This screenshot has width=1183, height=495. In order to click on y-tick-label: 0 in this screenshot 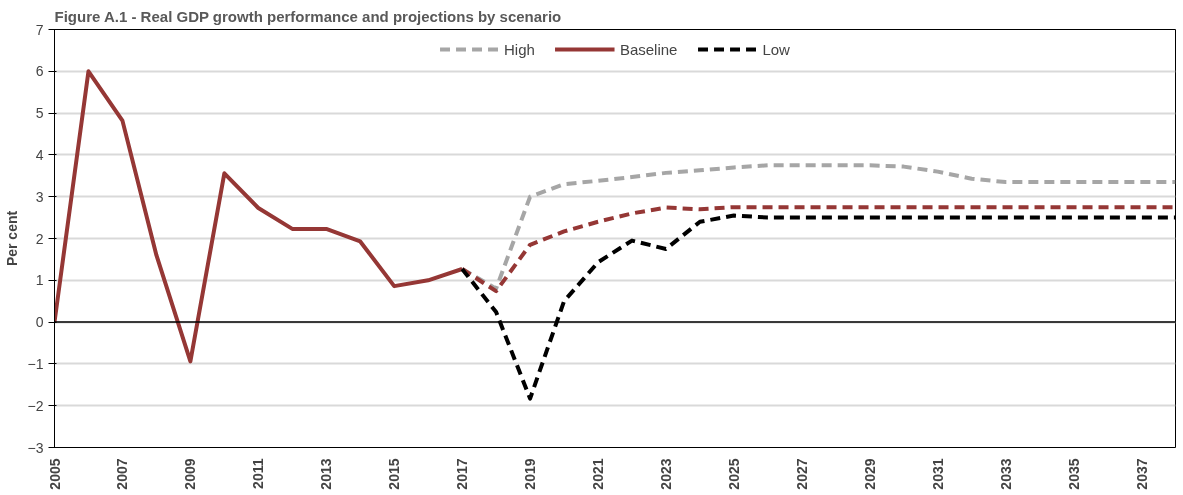, I will do `click(39, 322)`.